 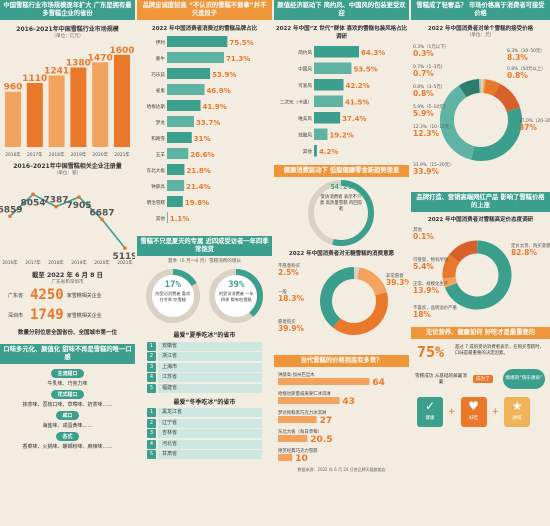 I want to click on sugarfree-cat: 非常愿意, so click(x=395, y=275).